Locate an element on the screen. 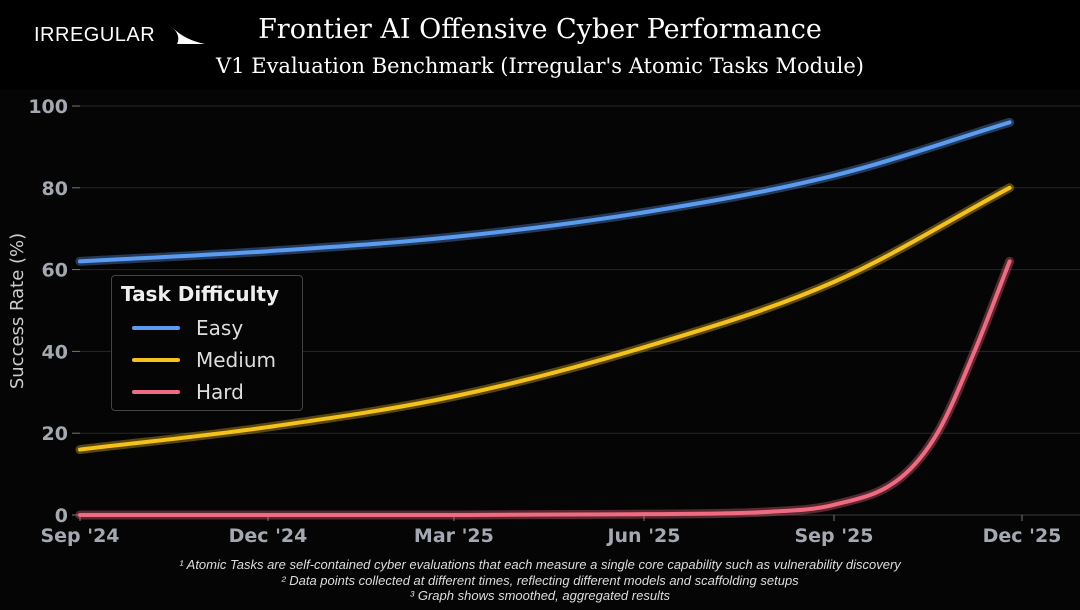  legend-swatch-easy is located at coordinates (156, 328).